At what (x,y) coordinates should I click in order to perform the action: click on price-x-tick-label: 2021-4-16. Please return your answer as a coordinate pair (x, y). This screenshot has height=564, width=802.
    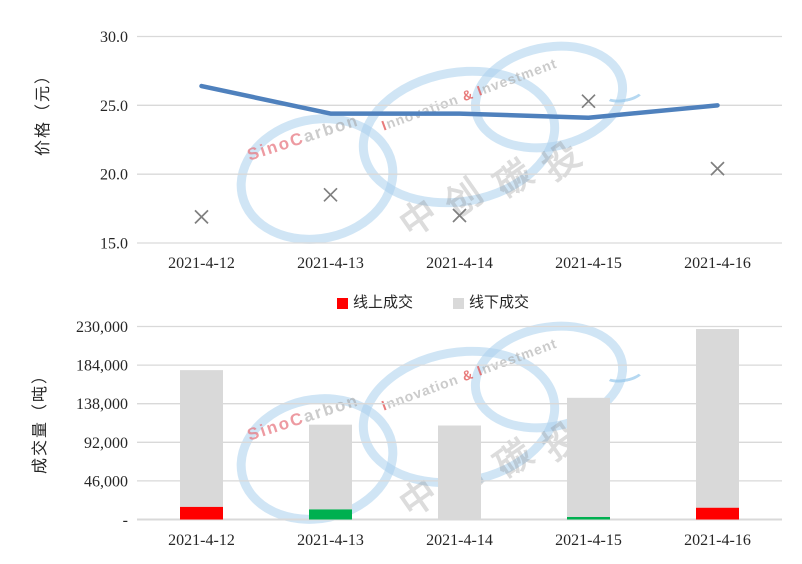
    Looking at the image, I should click on (717, 263).